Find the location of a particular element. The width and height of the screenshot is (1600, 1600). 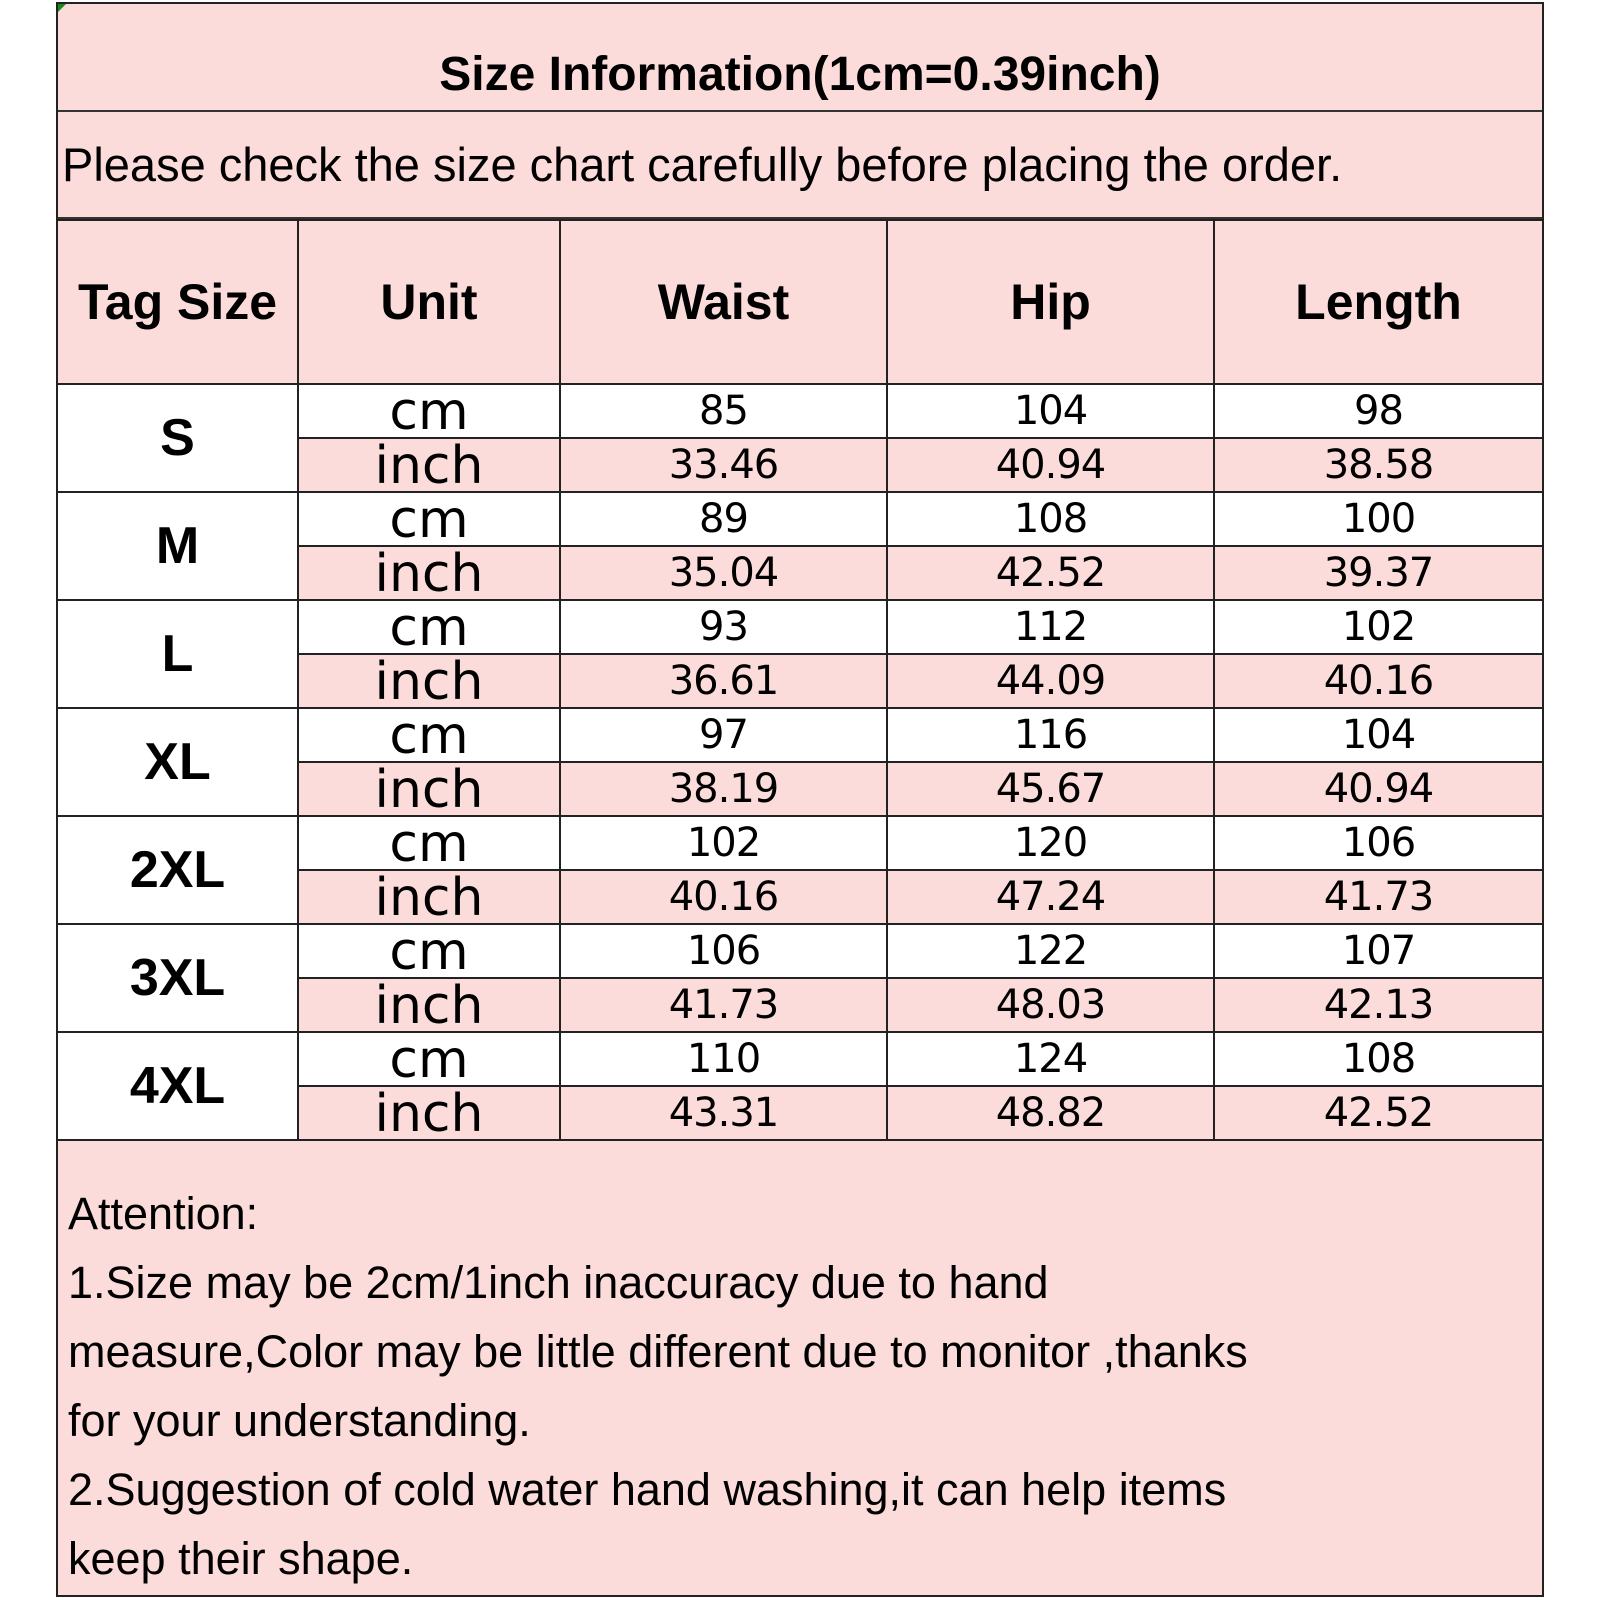

size-row-inch: inch 41.73 48.03 42.13 is located at coordinates (800, 1005).